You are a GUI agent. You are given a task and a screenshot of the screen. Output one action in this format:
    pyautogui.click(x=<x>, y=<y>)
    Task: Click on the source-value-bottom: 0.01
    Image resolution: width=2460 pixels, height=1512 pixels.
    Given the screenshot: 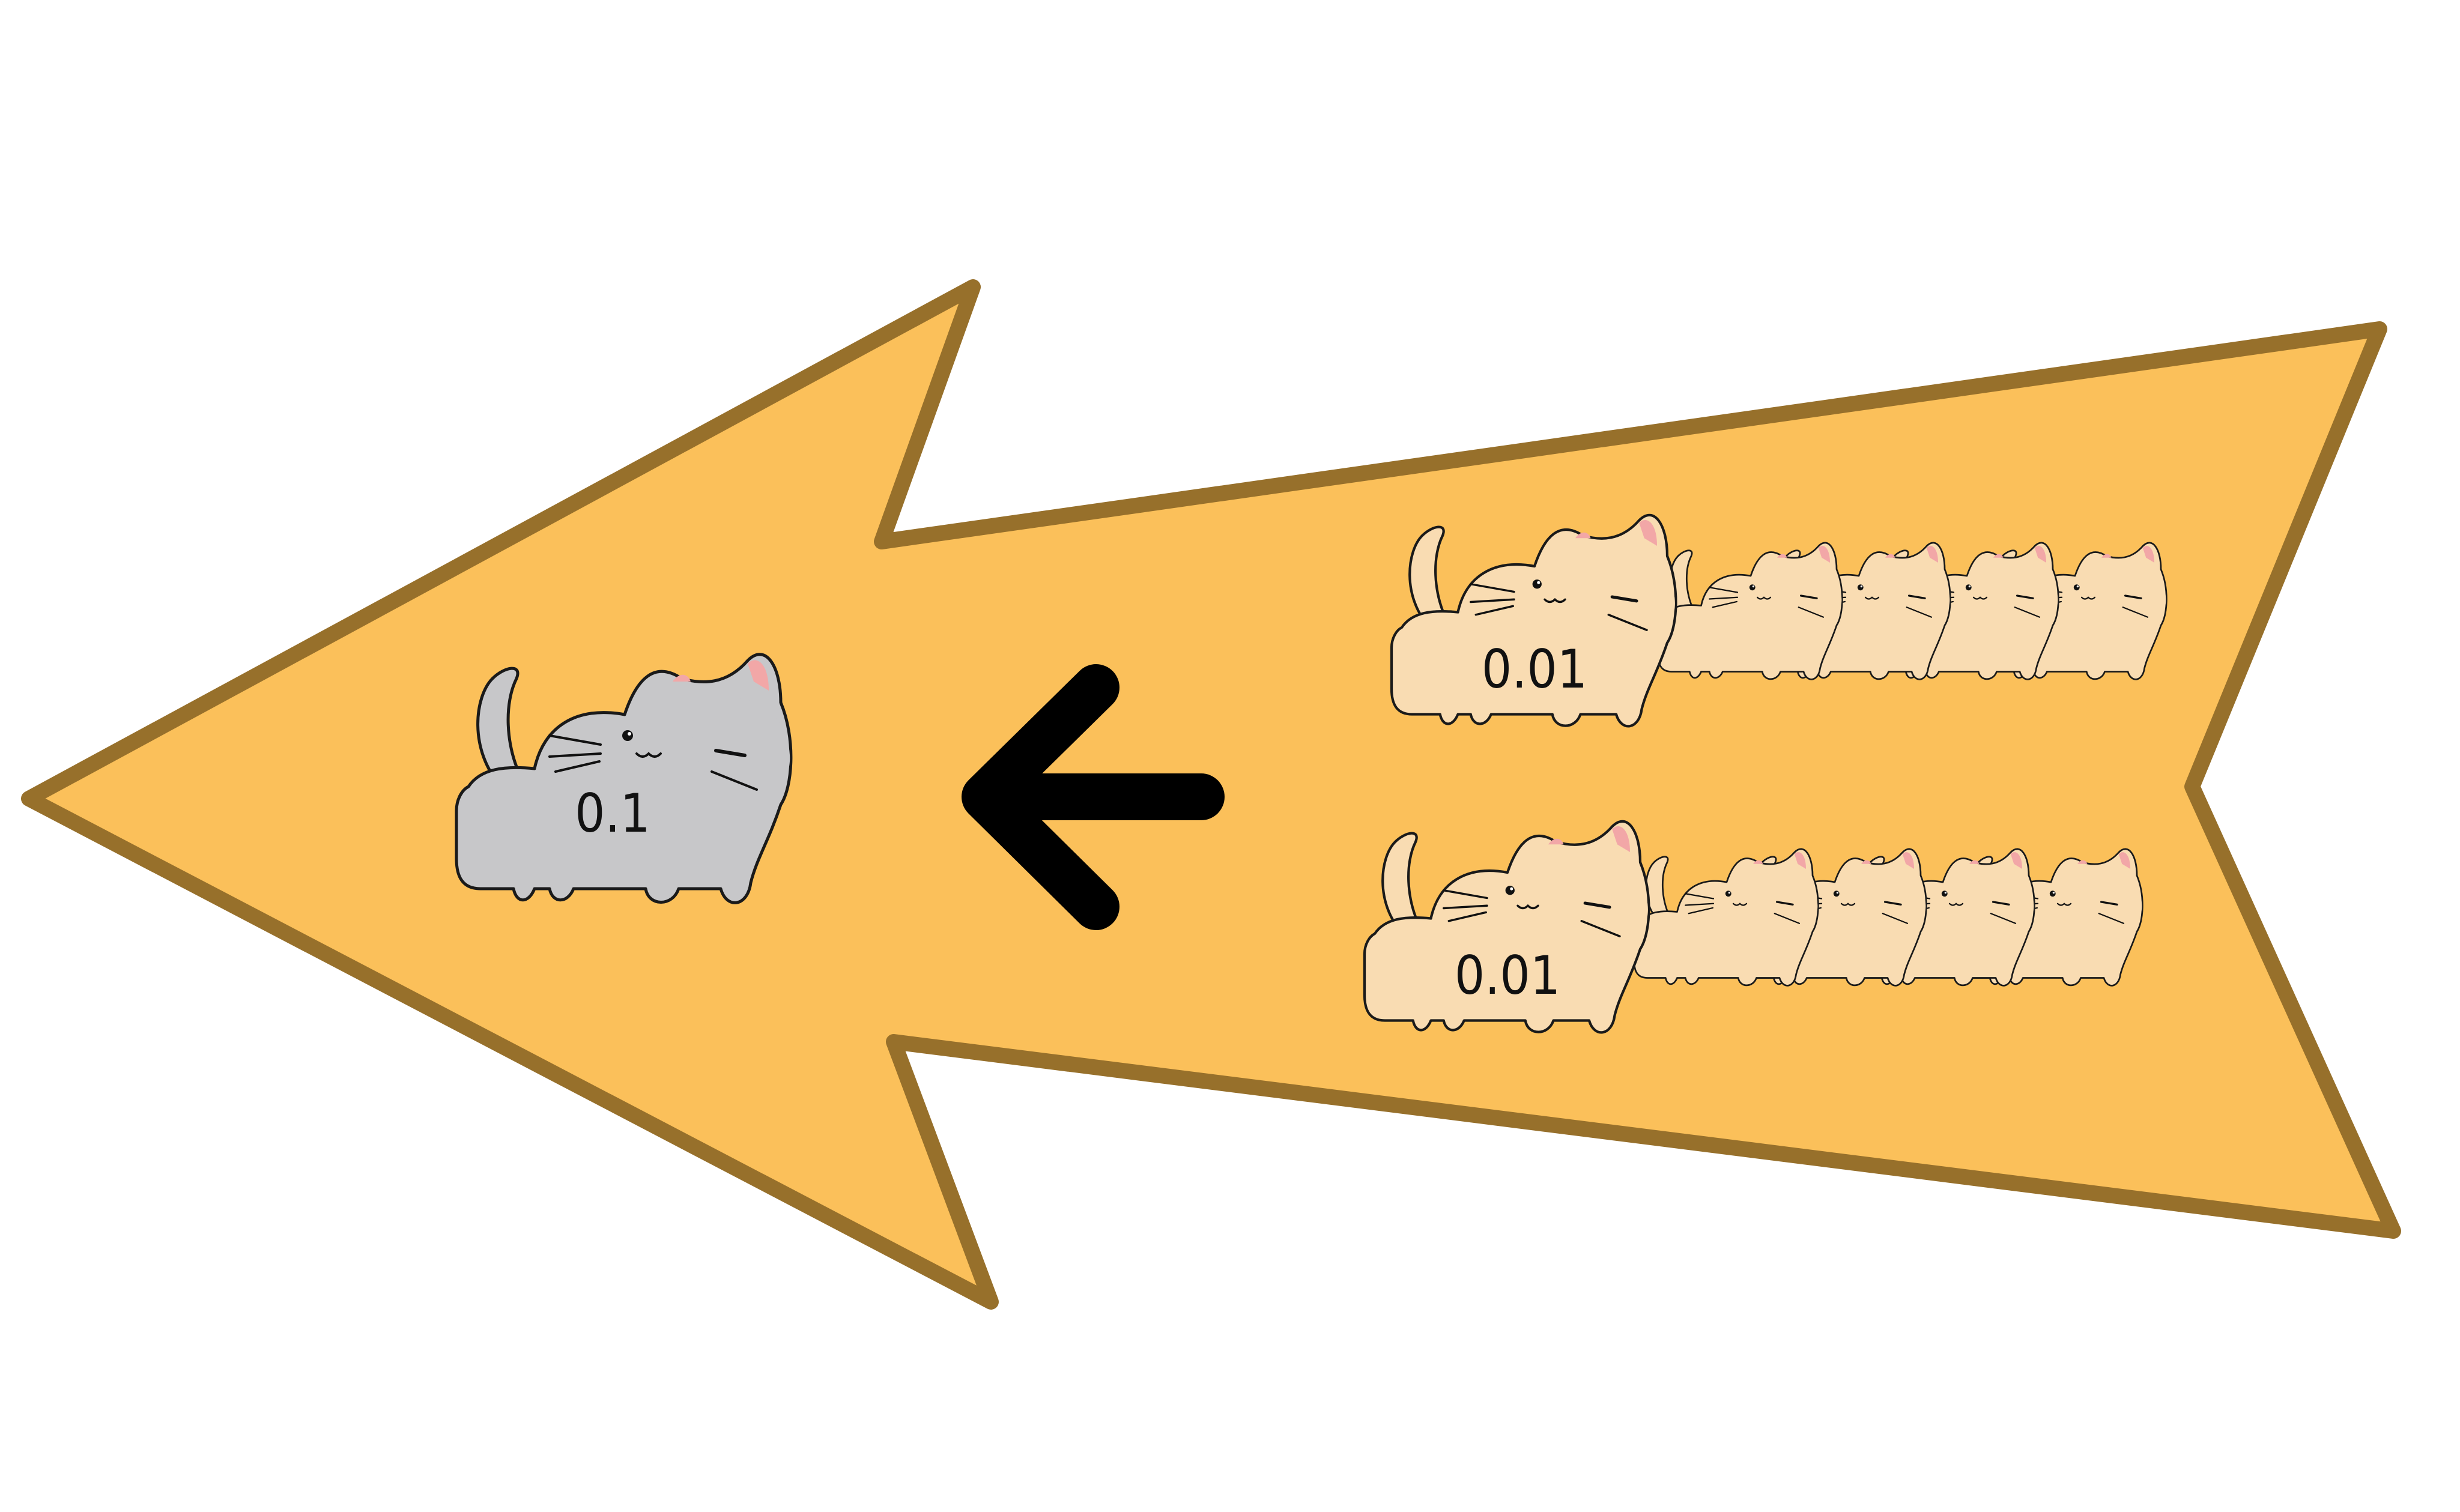 What is the action you would take?
    pyautogui.click(x=1507, y=976)
    